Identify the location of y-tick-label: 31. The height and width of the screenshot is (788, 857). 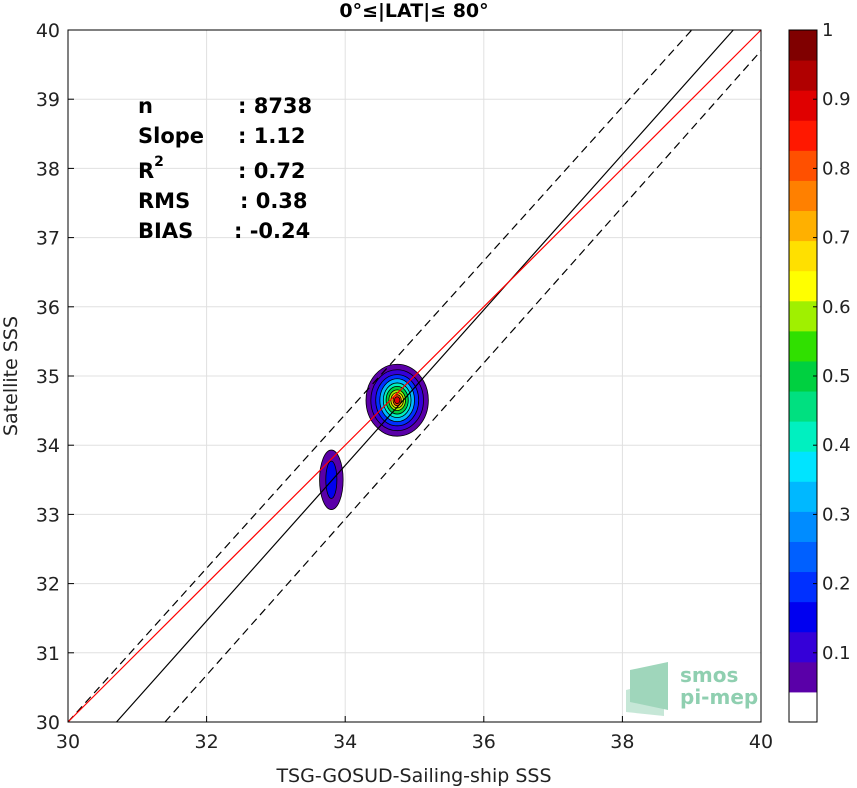
(48, 654).